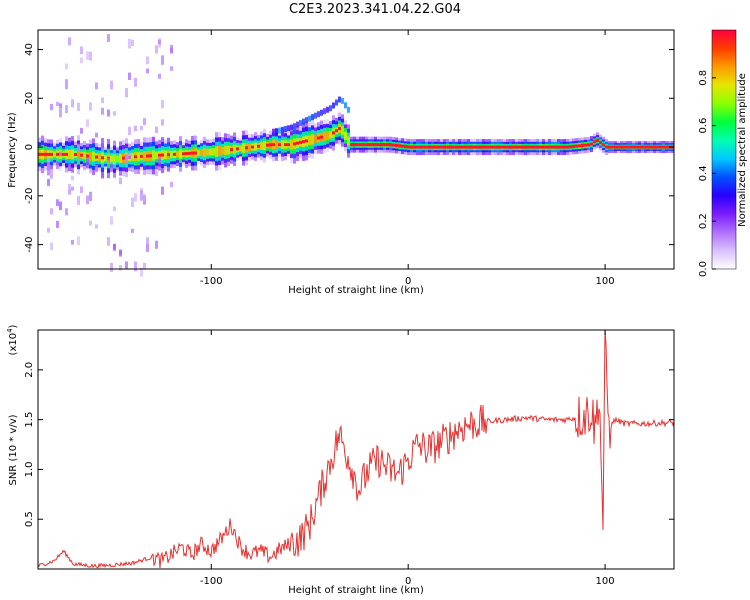  What do you see at coordinates (356, 290) in the screenshot?
I see `spectrogram-x-axis-label: Height of straight line (km)` at bounding box center [356, 290].